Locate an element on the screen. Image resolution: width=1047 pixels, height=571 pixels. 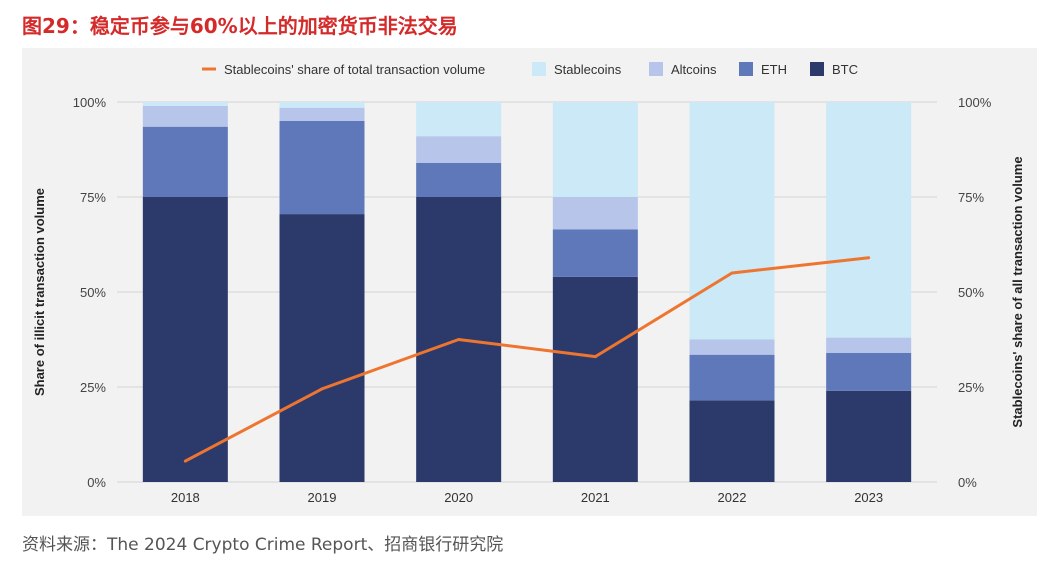
y2-tick-label: 50% is located at coordinates (971, 292).